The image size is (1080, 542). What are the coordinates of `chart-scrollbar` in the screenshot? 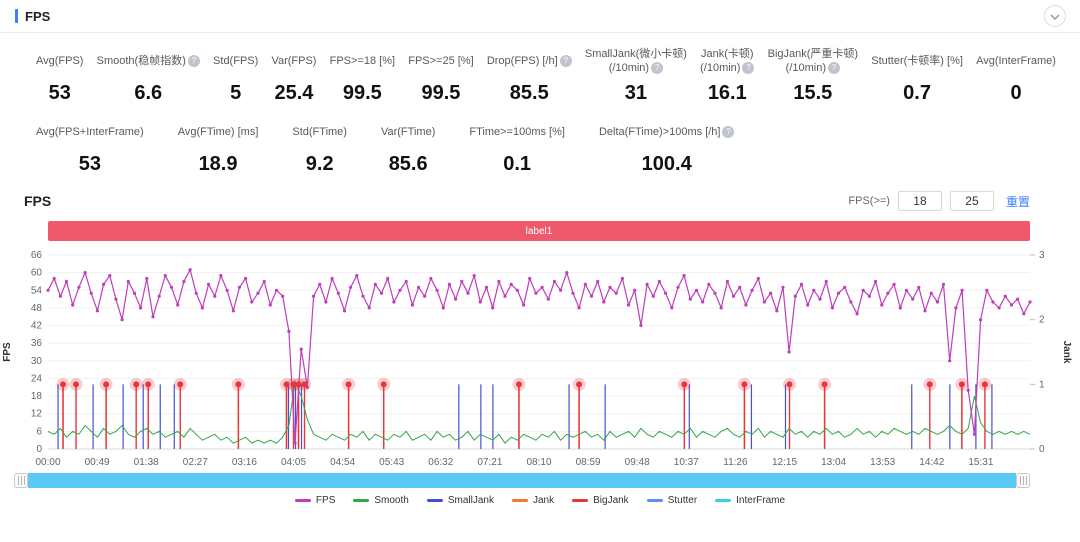 It's located at (522, 480).